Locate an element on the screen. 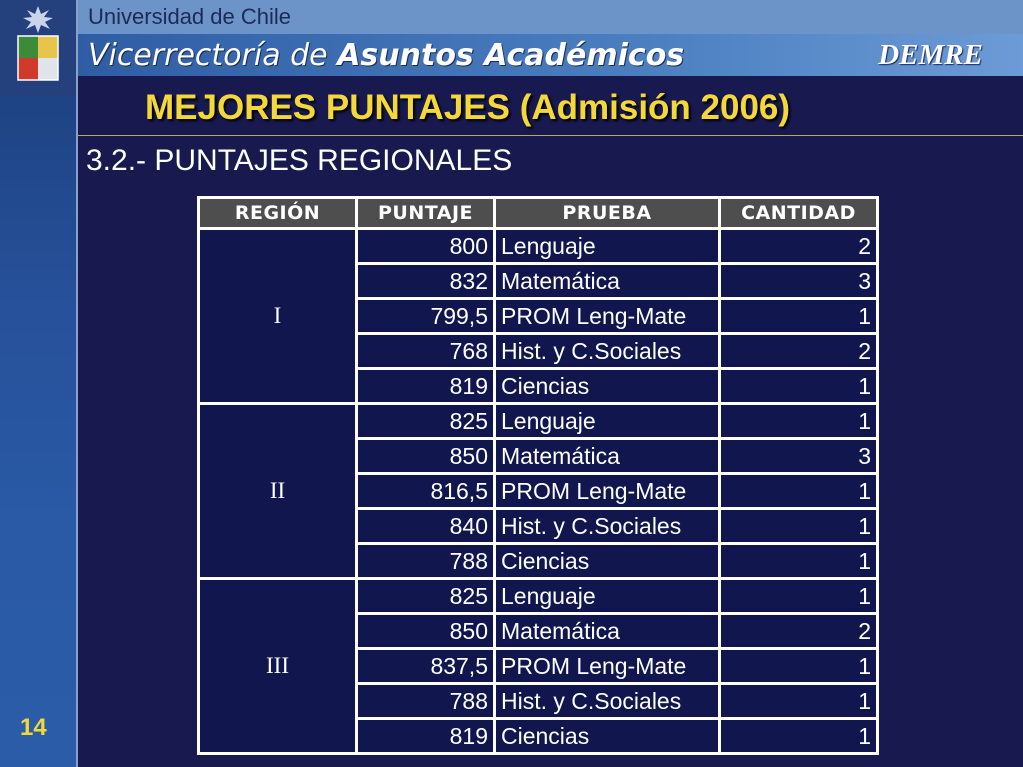 The width and height of the screenshot is (1023, 767). department-prefix: Vicerrectoría de is located at coordinates (208, 55).